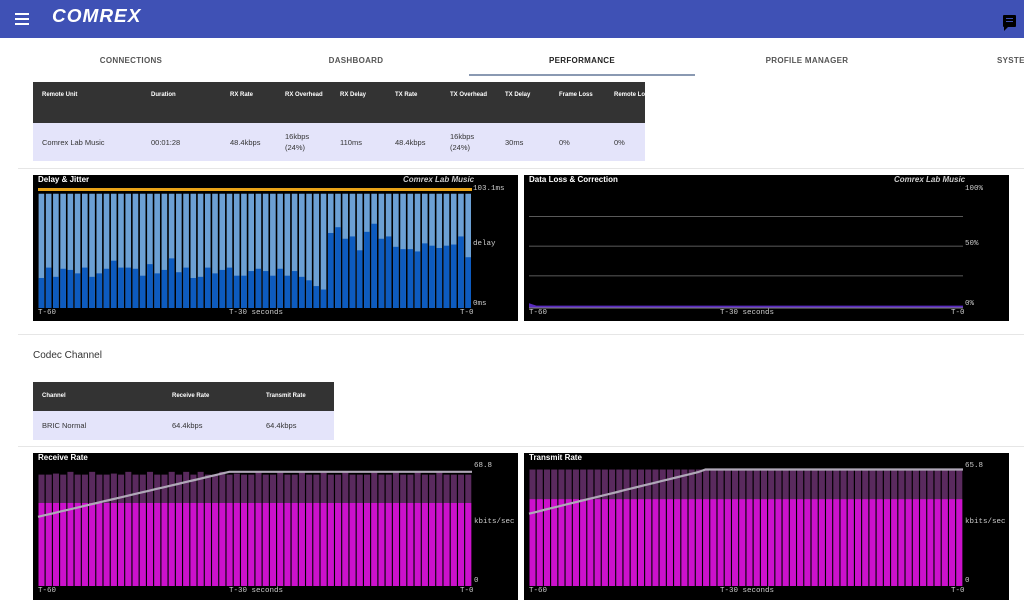 This screenshot has height=611, width=1024. Describe the element at coordinates (974, 466) in the screenshot. I see `y-tick-label: 65.8` at that location.